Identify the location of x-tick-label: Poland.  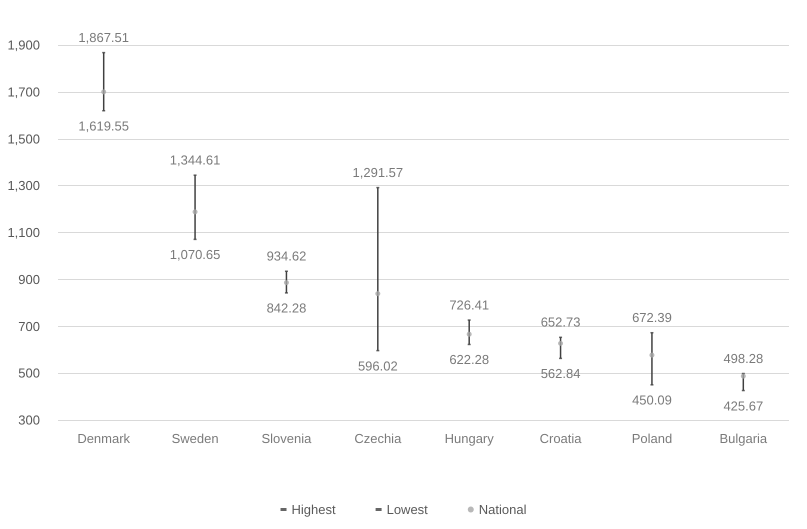
(652, 438).